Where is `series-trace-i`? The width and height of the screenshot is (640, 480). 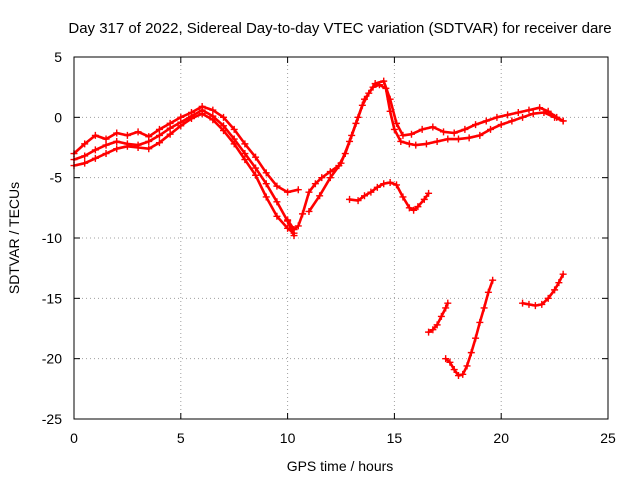
series-trace-i is located at coordinates (543, 290).